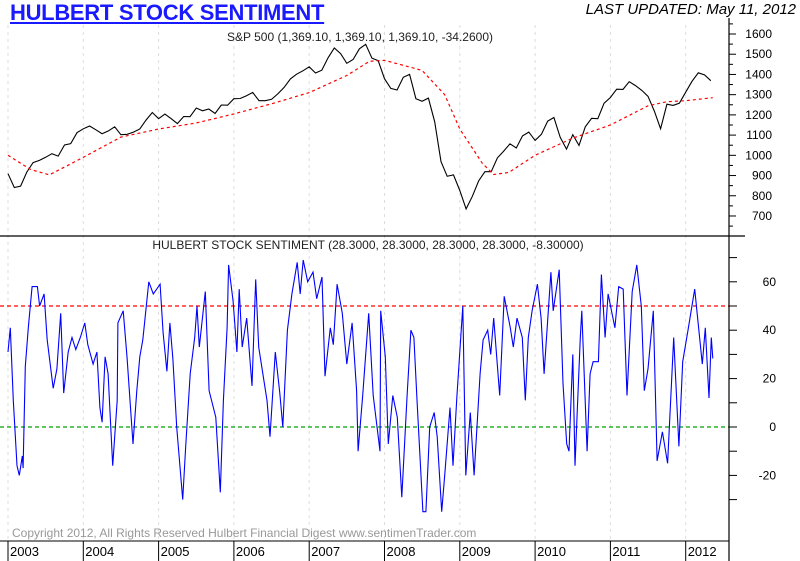  What do you see at coordinates (758, 115) in the screenshot?
I see `sp500-y-tick-label: 1200` at bounding box center [758, 115].